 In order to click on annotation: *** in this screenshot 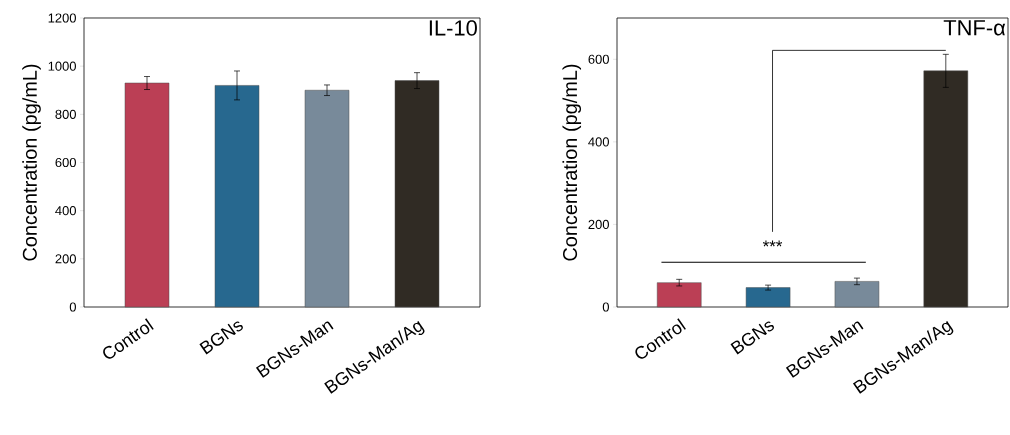, I will do `click(772, 243)`.